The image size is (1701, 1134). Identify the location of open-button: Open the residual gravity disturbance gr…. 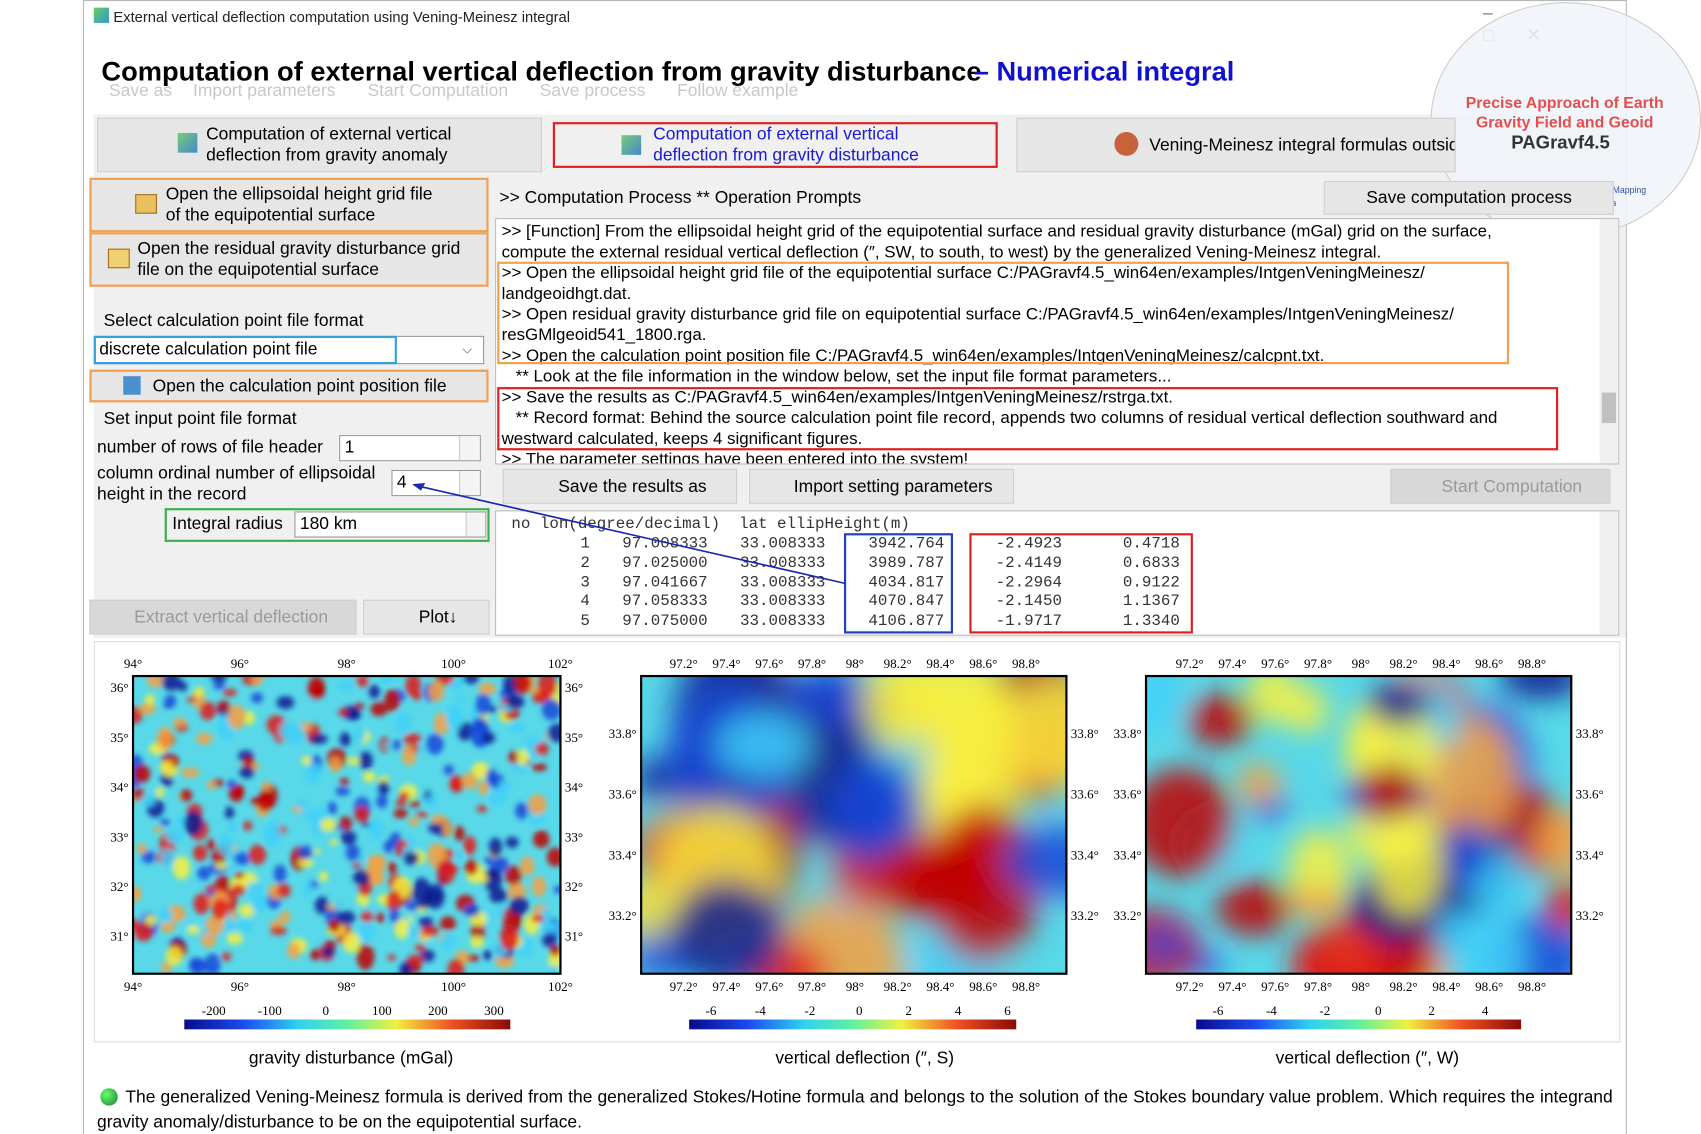
(289, 259).